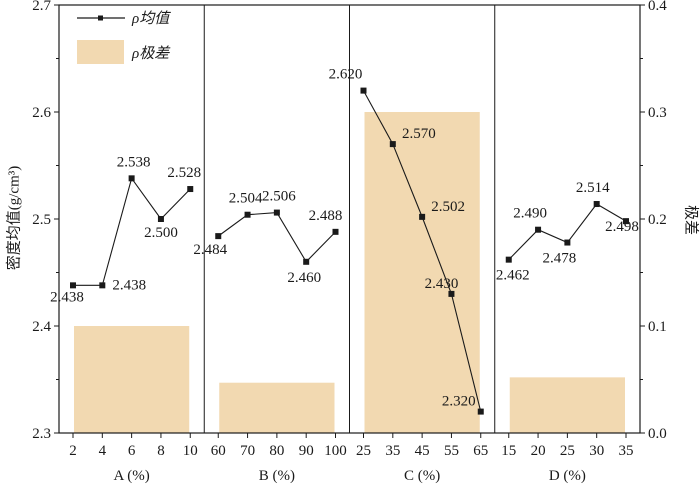 The image size is (700, 486). I want to click on data-label-p1-2: 2.438, so click(129, 285).